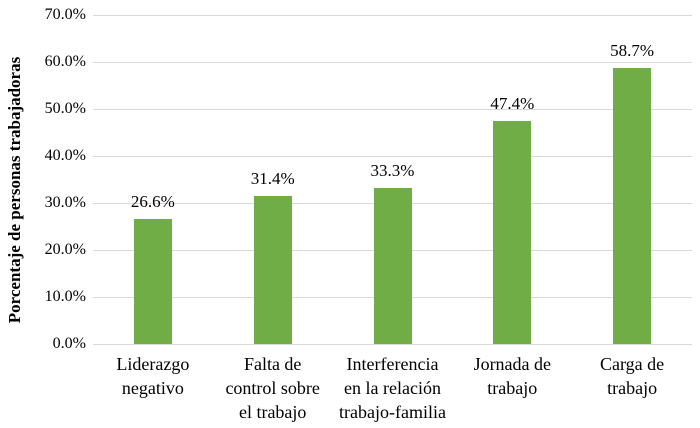 This screenshot has width=700, height=428. What do you see at coordinates (65, 14) in the screenshot?
I see `y-tick-label: 70.0%` at bounding box center [65, 14].